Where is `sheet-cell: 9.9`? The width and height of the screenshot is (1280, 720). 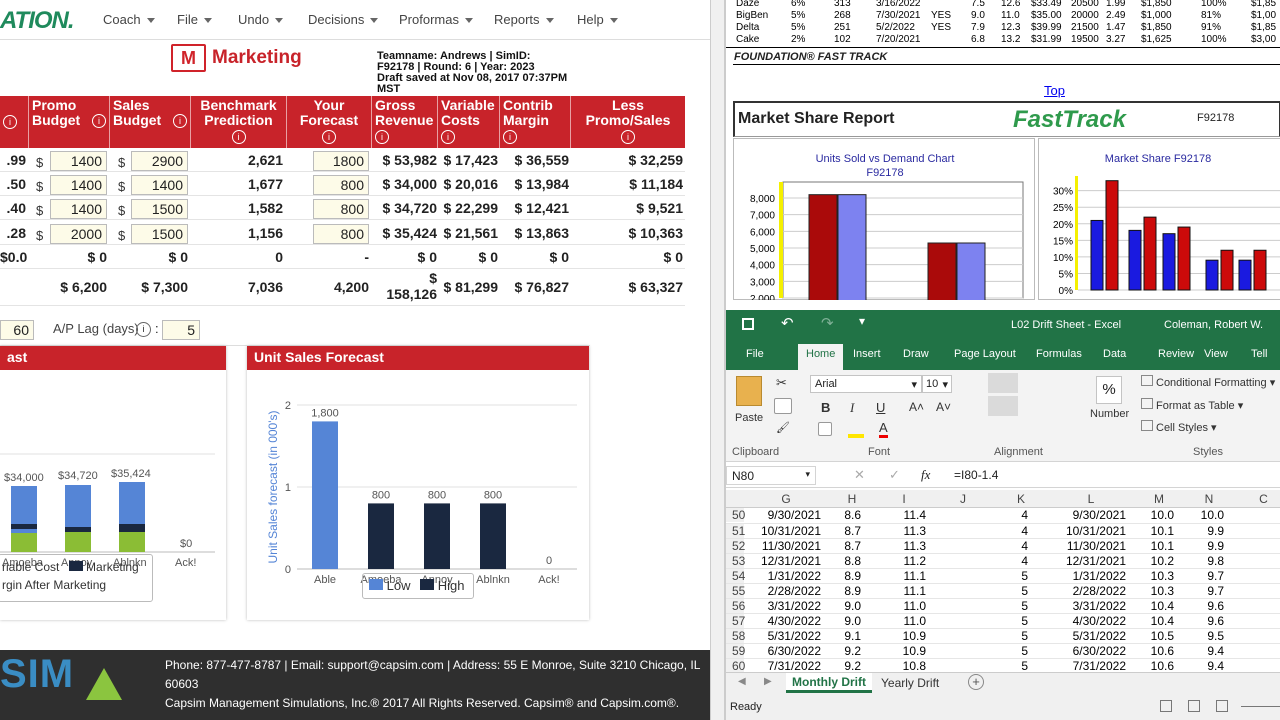
sheet-cell: 9.9 is located at coordinates (1215, 546).